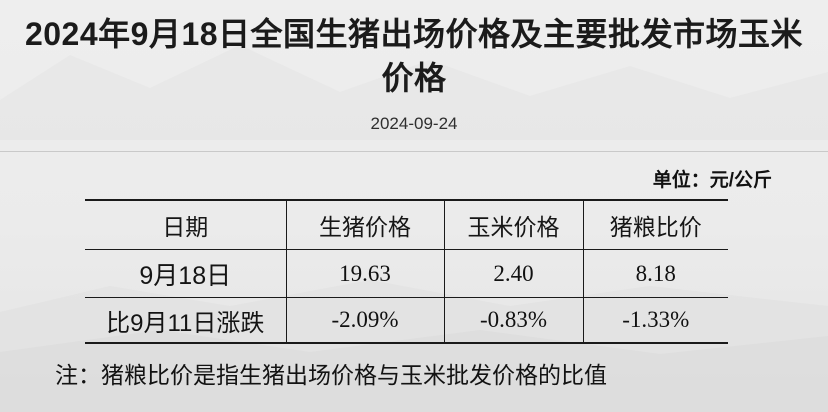  Describe the element at coordinates (655, 320) in the screenshot. I see `cell-pig-grain-ratio-change: -1.33%` at that location.